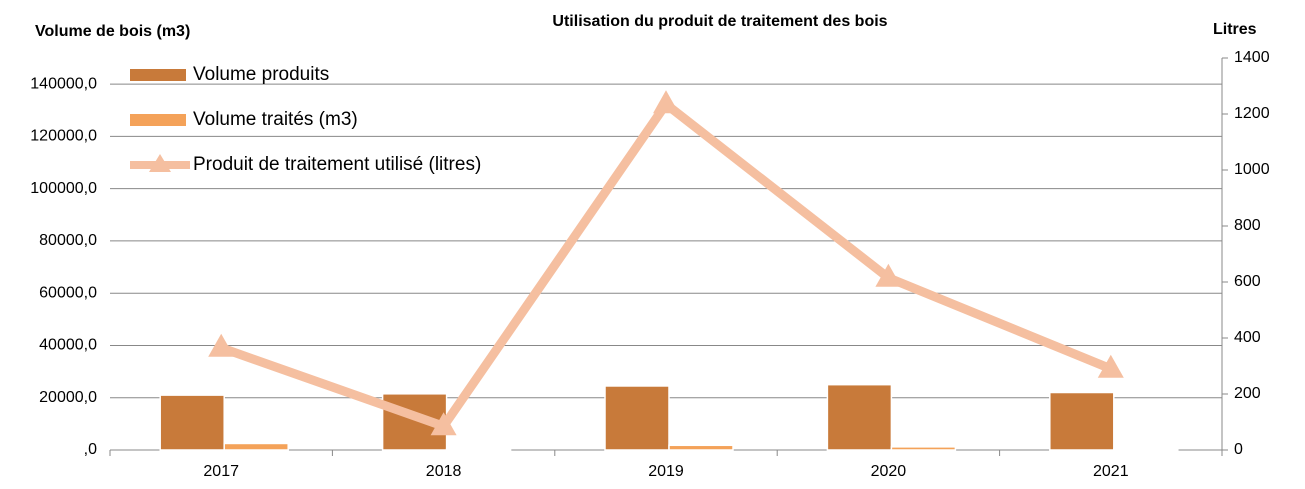  Describe the element at coordinates (68, 397) in the screenshot. I see `y-tick-label: 20000,0` at that location.